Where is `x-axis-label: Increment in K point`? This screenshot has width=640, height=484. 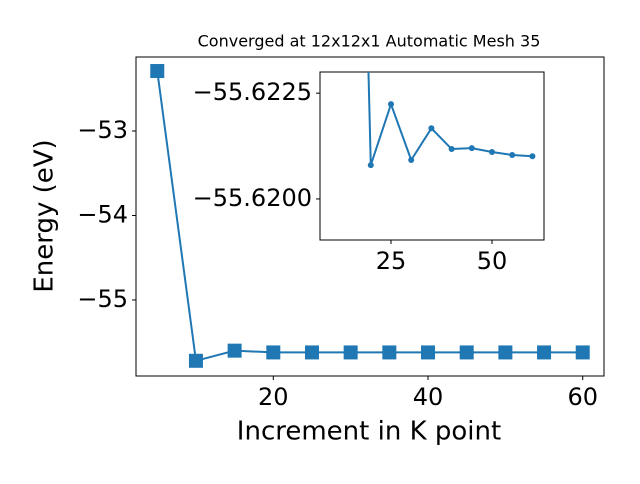 x-axis-label: Increment in K point is located at coordinates (369, 432).